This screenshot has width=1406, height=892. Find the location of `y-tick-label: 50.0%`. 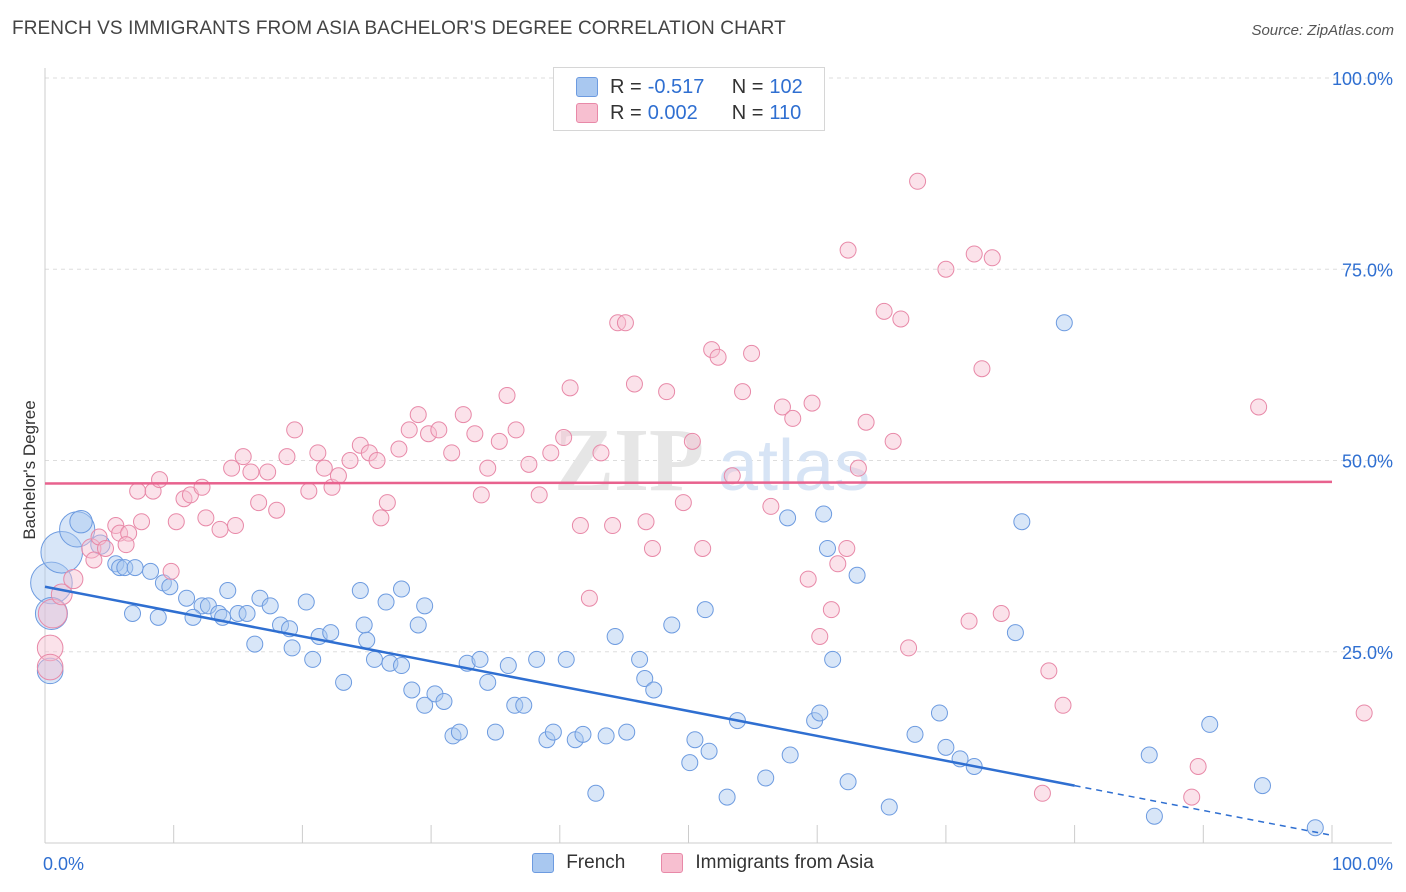

y-tick-label: 50.0% is located at coordinates (1367, 462).